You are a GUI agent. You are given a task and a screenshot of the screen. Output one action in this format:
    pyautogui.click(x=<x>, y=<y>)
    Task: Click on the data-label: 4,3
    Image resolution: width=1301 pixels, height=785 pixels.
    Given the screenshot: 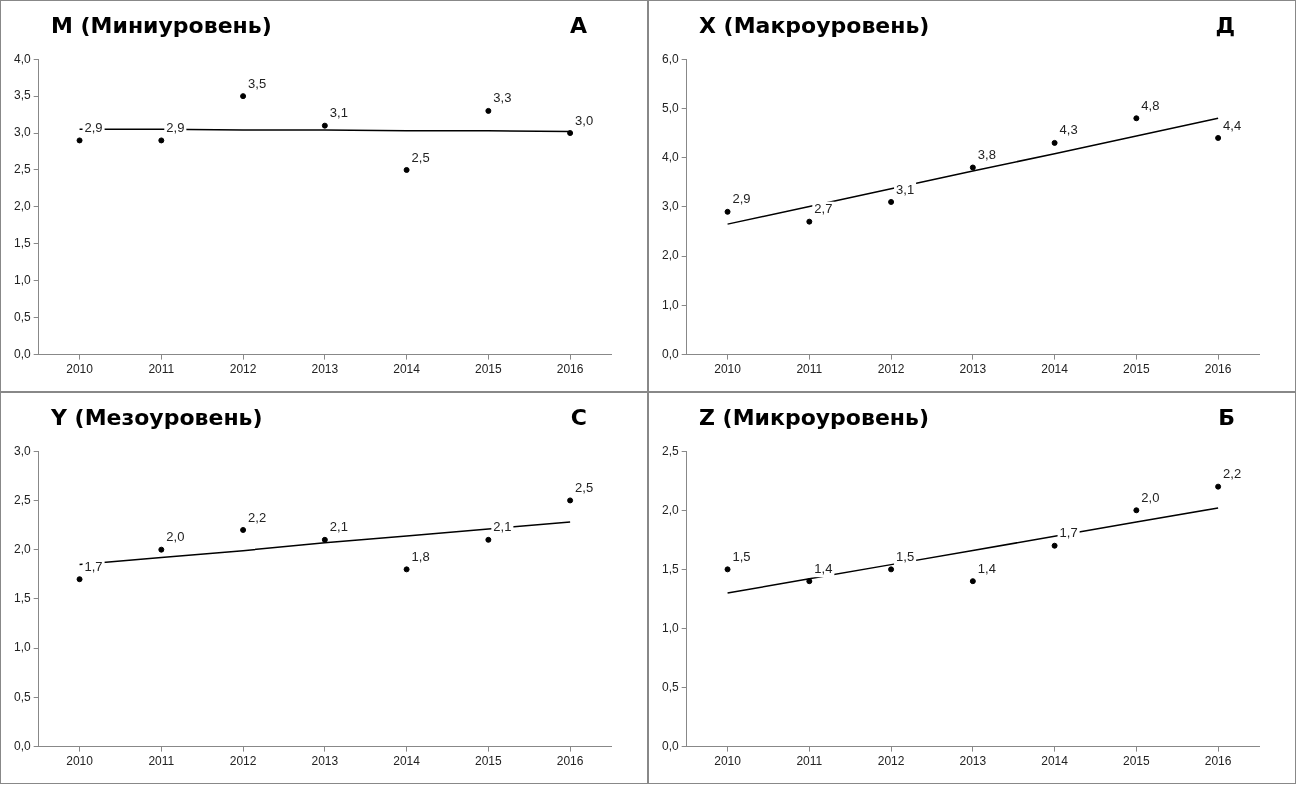 What is the action you would take?
    pyautogui.click(x=1068, y=130)
    